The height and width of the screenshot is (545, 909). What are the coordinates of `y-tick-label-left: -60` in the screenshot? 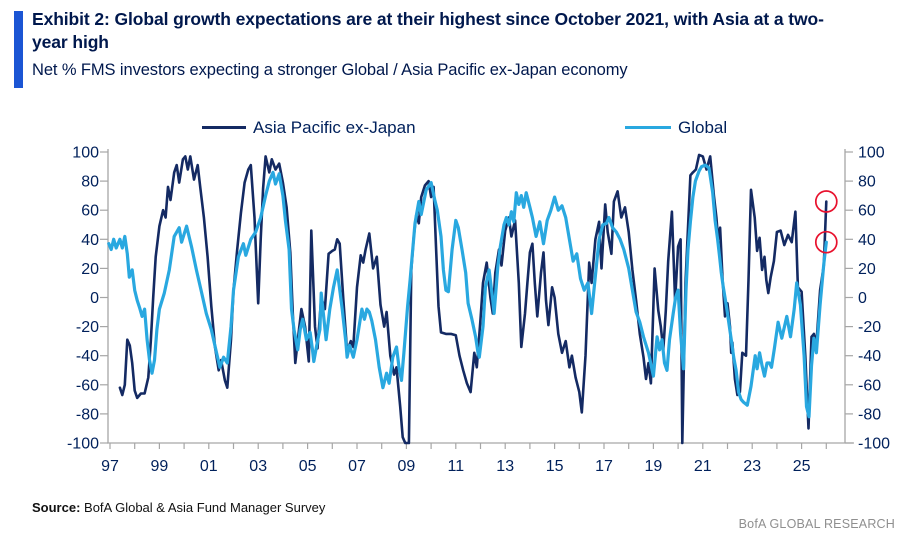 It's located at (87, 385).